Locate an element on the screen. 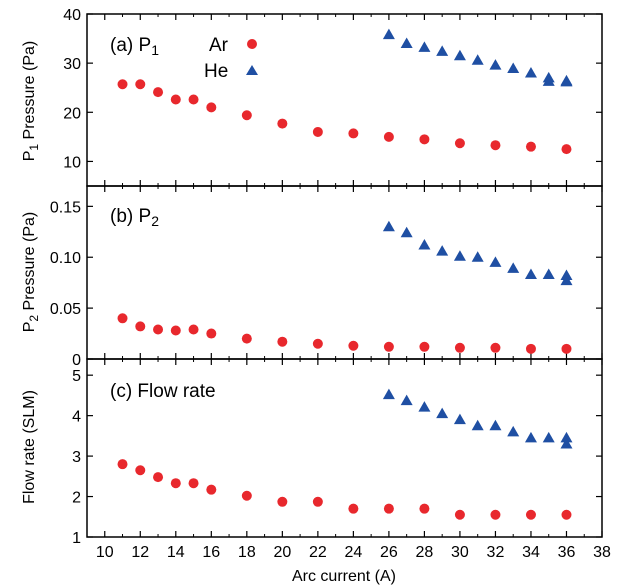 This screenshot has width=628, height=588. panel-c-xtick-labels: 10 12 14 16 18 20 22 24 26 28 30 32 34 36 38 is located at coordinates (353, 552).